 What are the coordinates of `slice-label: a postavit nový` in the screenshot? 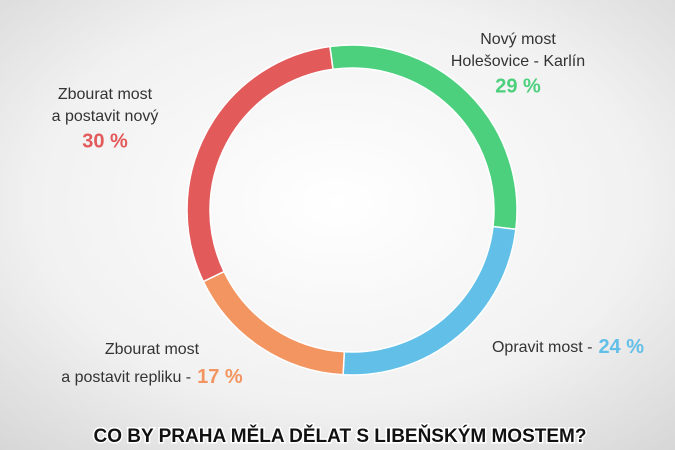 It's located at (105, 116).